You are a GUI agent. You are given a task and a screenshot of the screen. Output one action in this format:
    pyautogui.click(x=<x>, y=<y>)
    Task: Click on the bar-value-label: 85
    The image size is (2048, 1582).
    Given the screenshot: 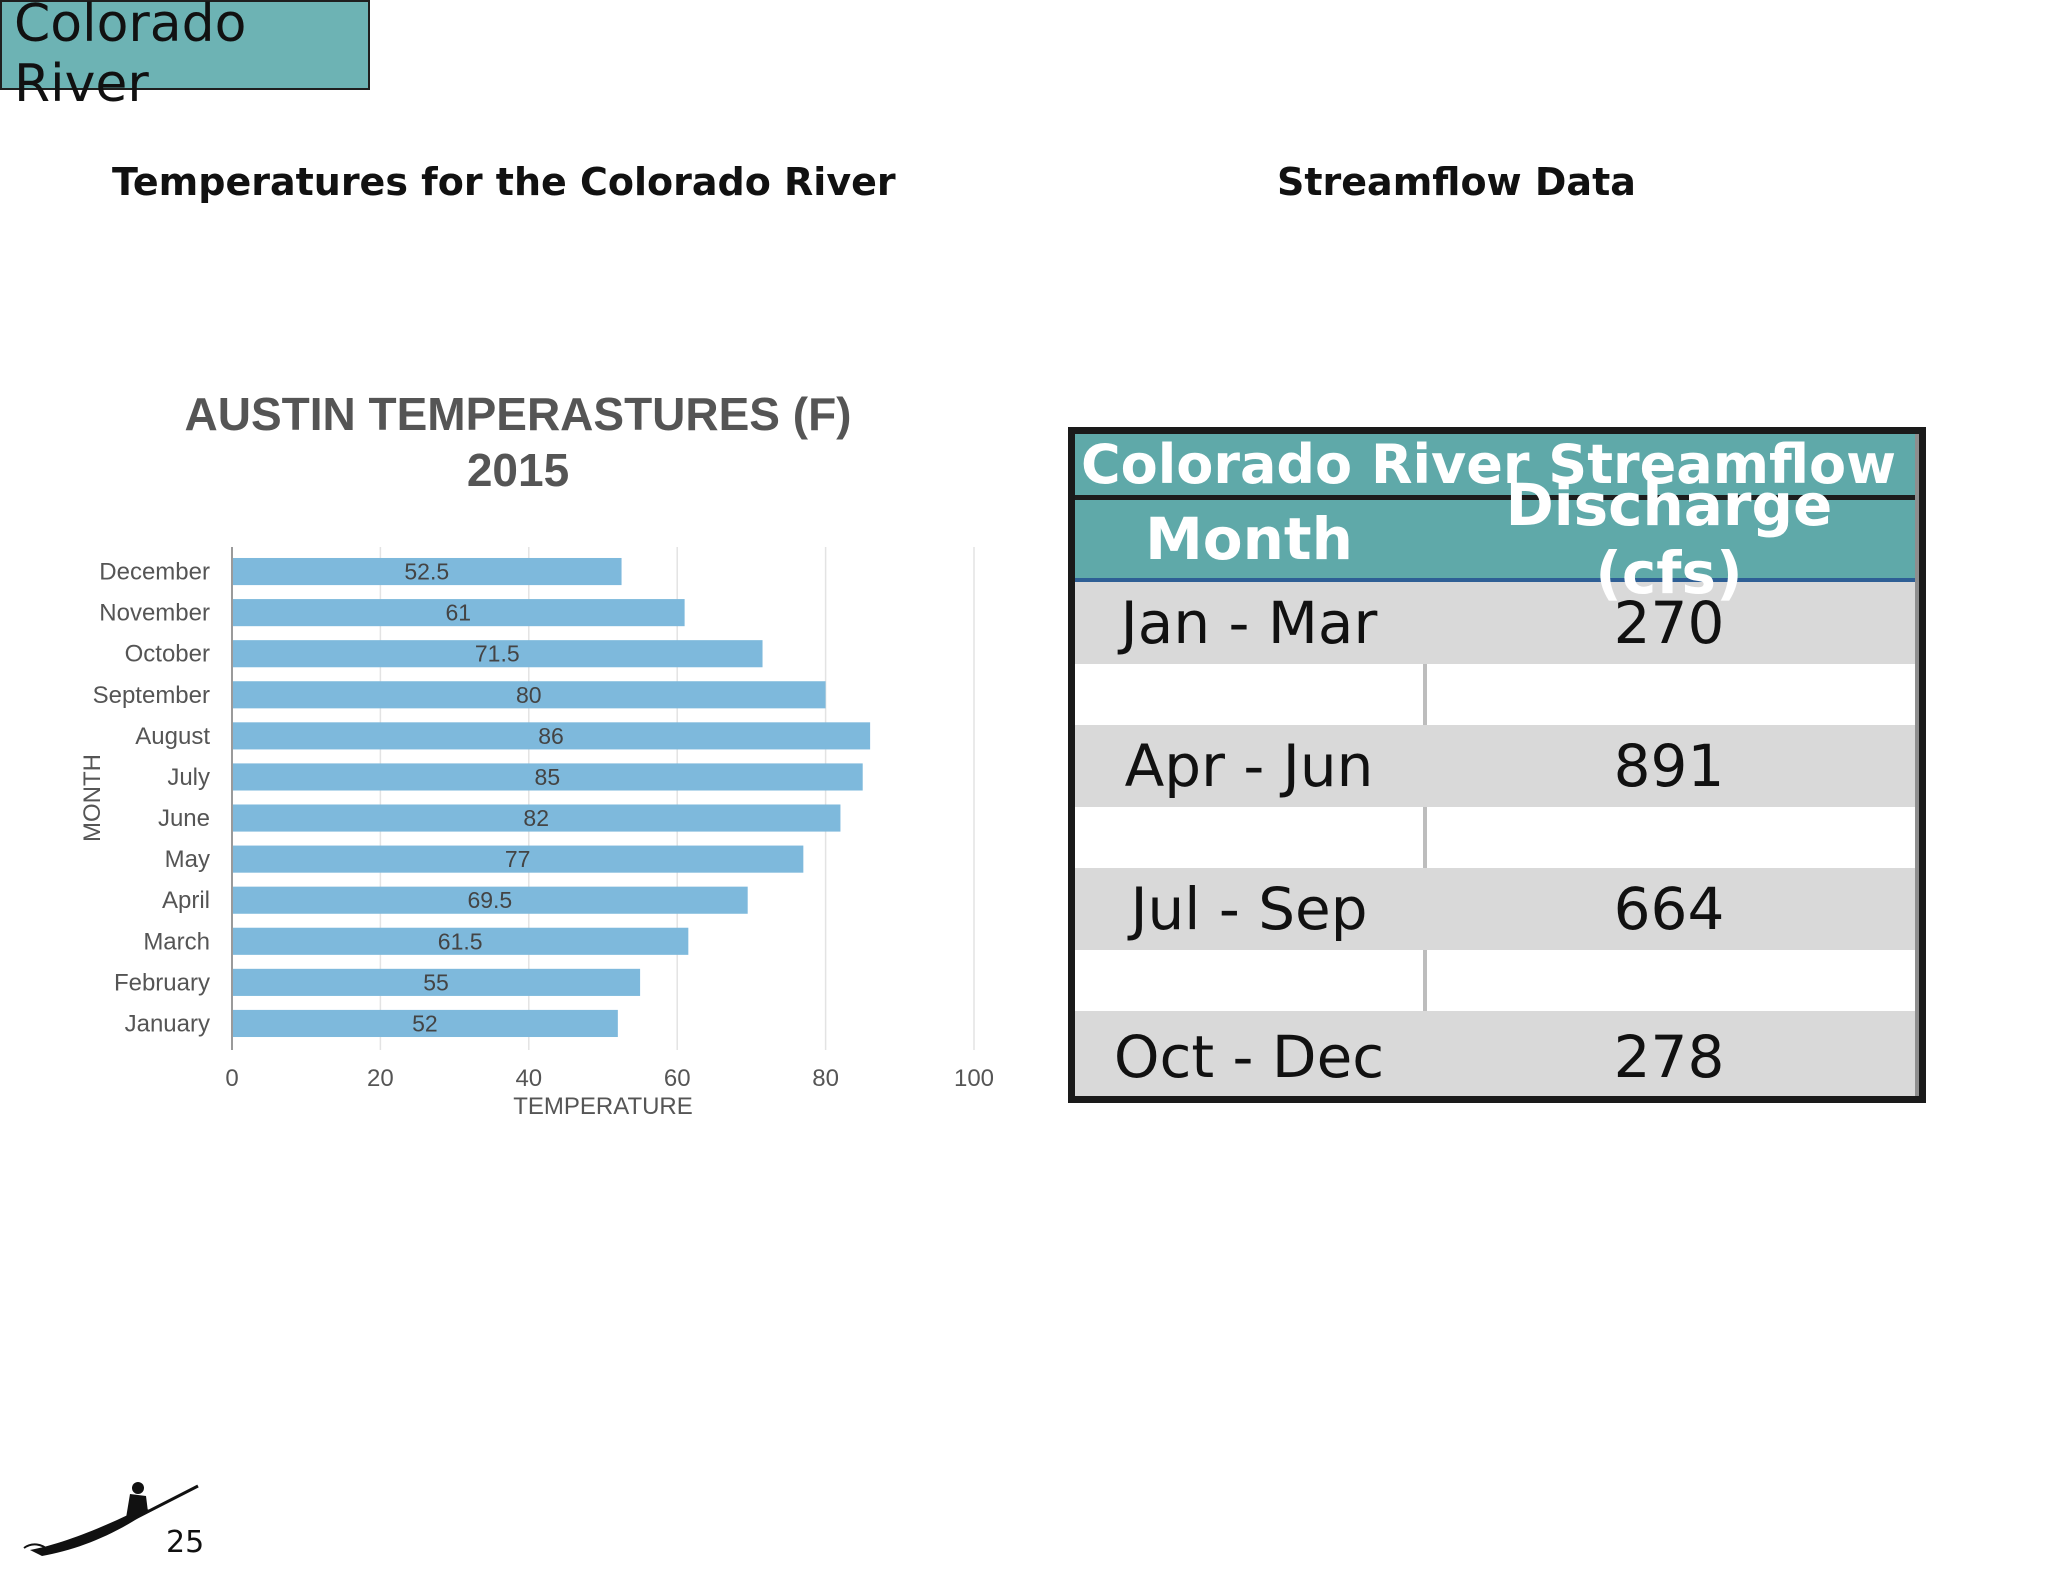 What is the action you would take?
    pyautogui.click(x=548, y=777)
    